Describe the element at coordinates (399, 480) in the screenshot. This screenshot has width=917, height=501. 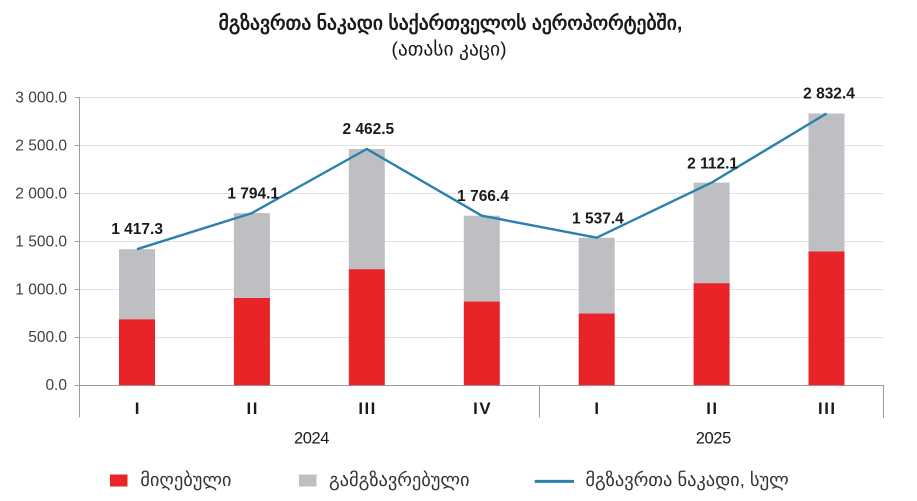
I see `svg-text: გამგზავრებული` at that location.